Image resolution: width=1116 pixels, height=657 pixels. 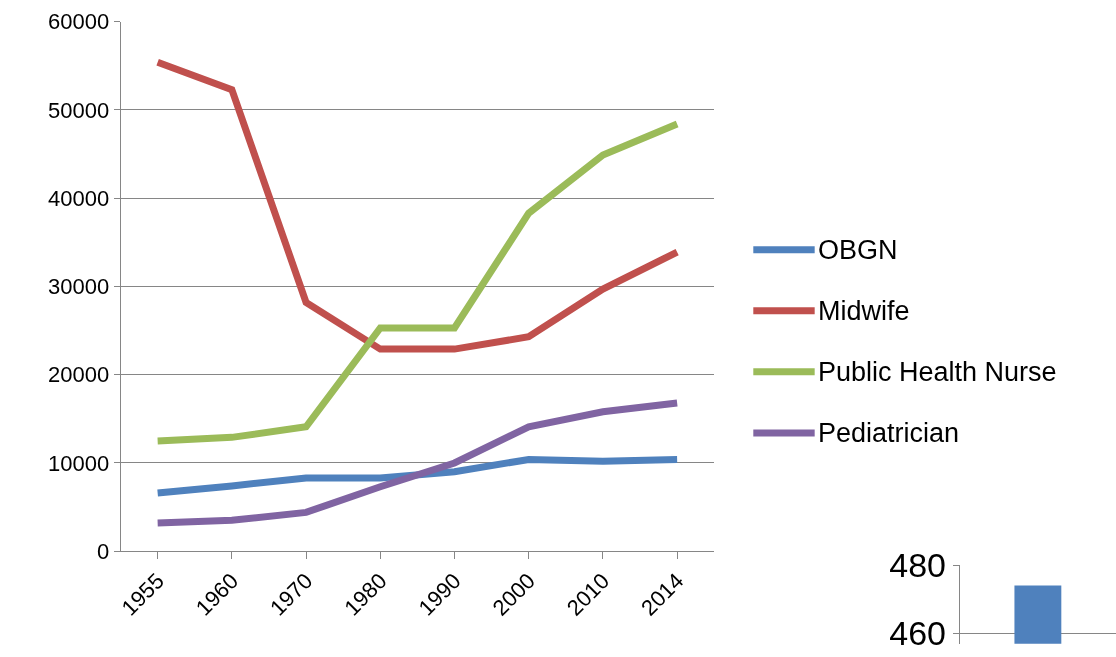 What do you see at coordinates (864, 311) in the screenshot?
I see `legend-label: Midwife` at bounding box center [864, 311].